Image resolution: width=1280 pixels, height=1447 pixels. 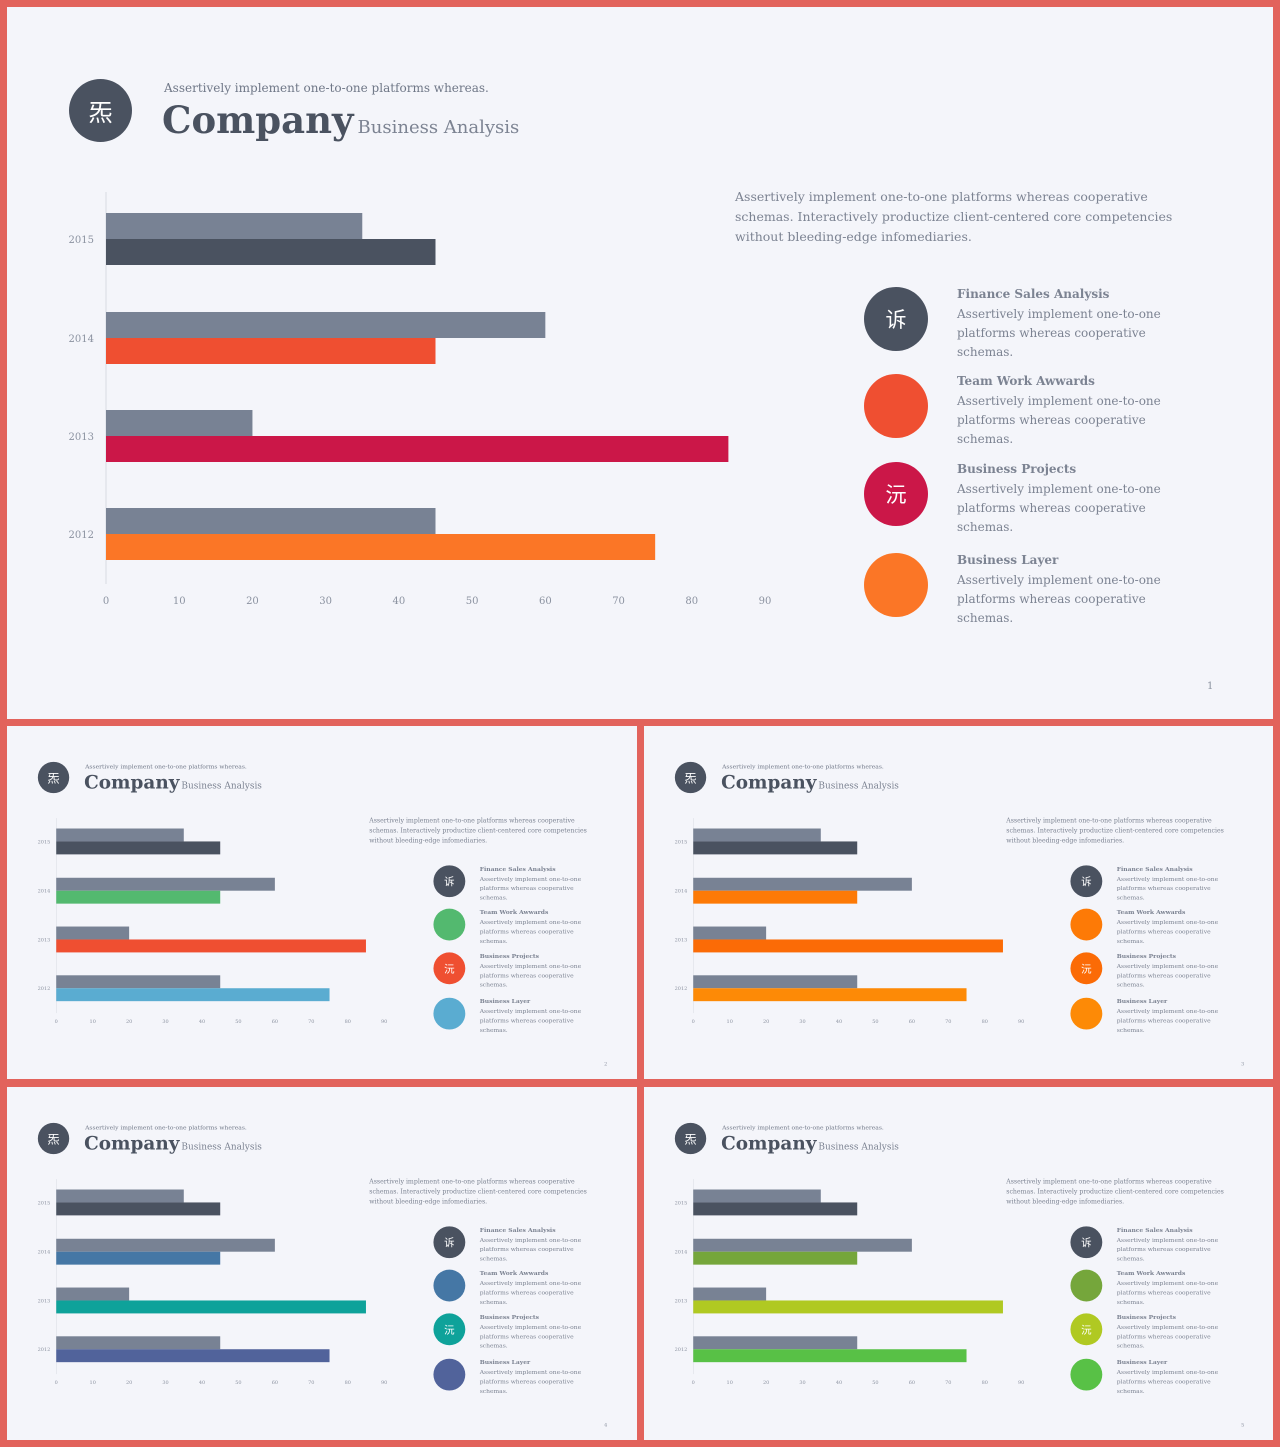 What do you see at coordinates (985, 1022) in the screenshot?
I see `x-tick-label: 80` at bounding box center [985, 1022].